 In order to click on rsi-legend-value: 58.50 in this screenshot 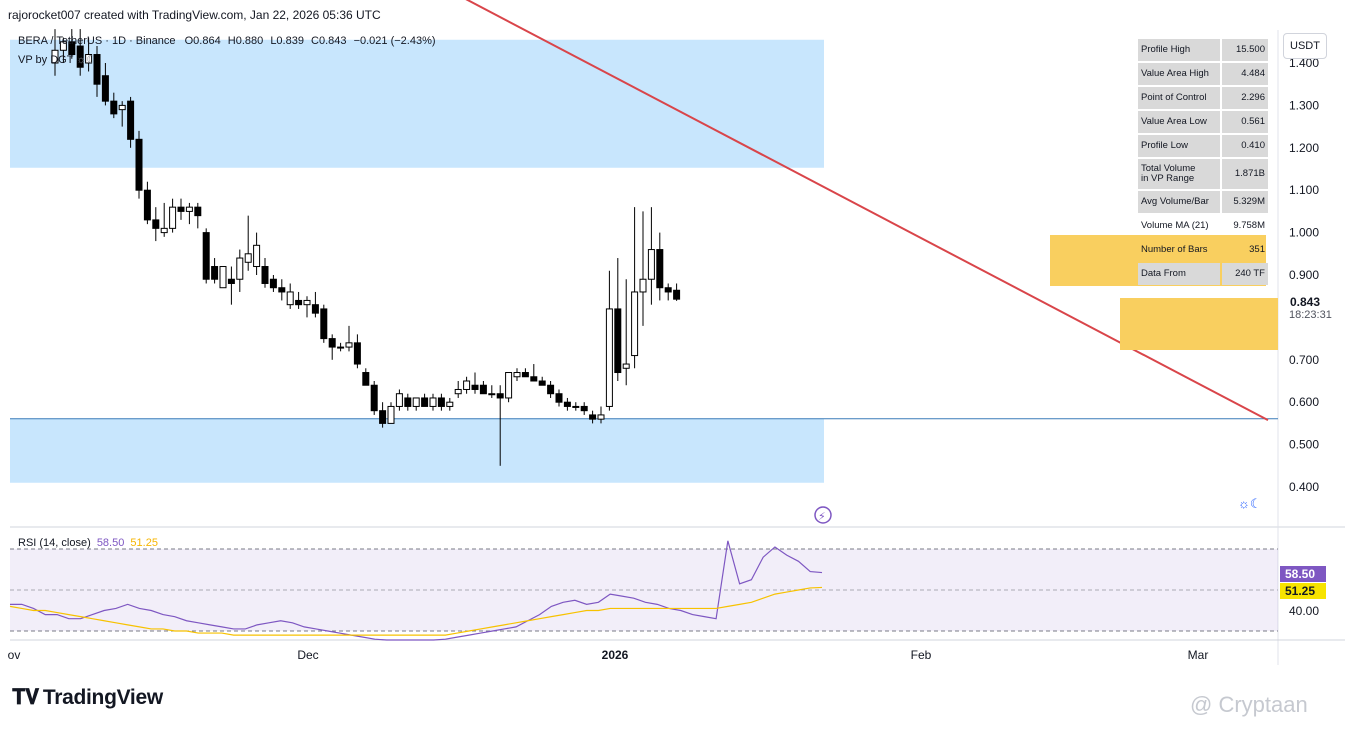, I will do `click(110, 543)`.